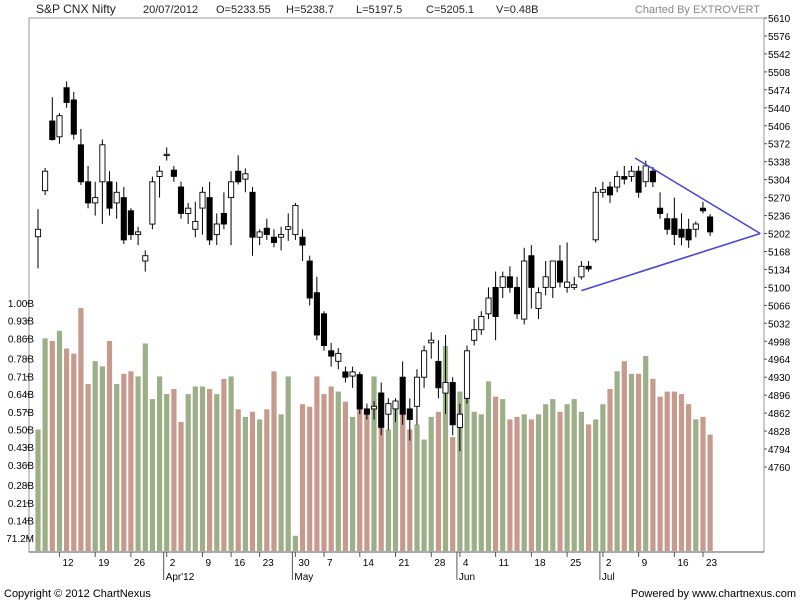  I want to click on price-tick-label: 5508, so click(779, 73).